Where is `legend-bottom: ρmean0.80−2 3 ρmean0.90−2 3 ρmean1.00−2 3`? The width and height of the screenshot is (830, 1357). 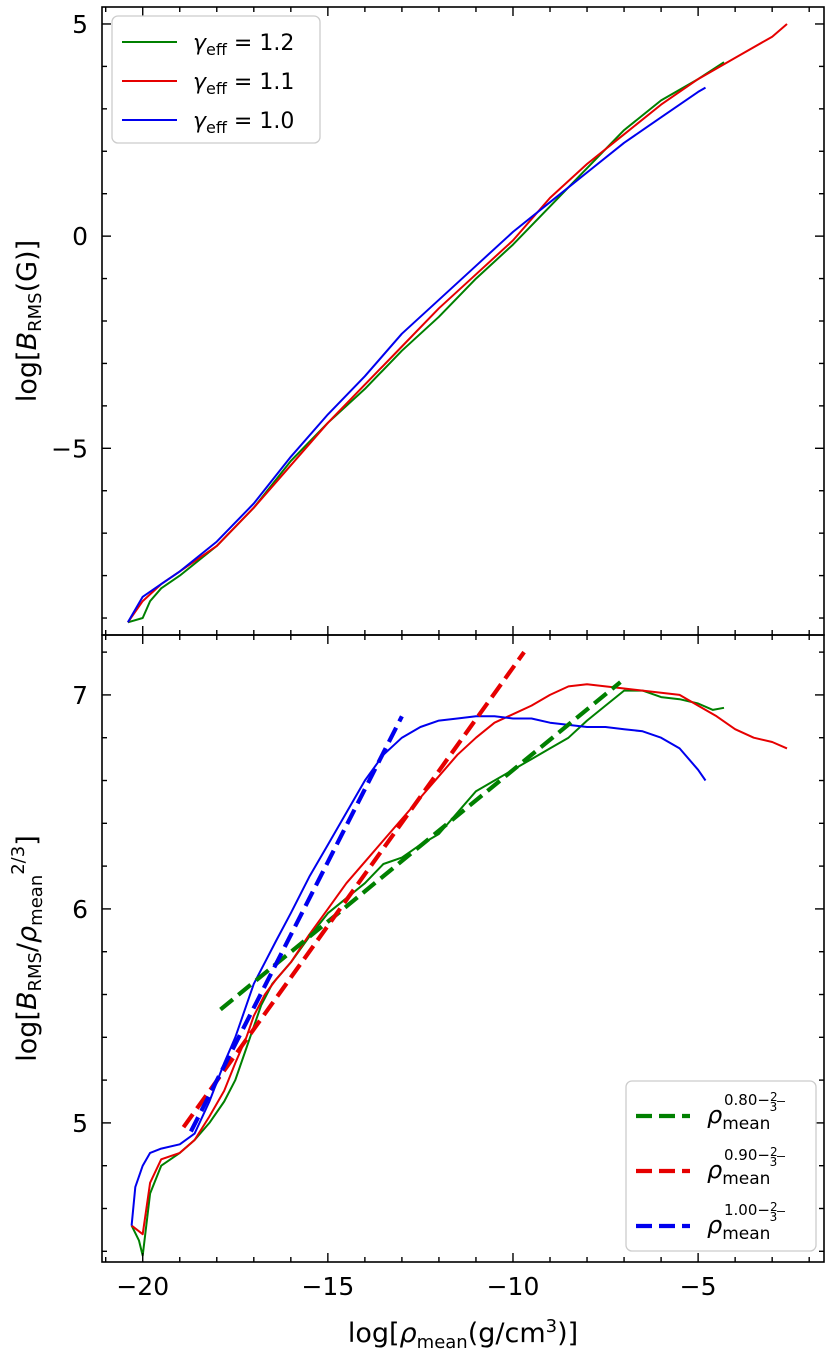
legend-bottom: ρmean0.80−2 3 ρmean0.90−2 3 ρmean1.00−2 3 is located at coordinates (721, 1166).